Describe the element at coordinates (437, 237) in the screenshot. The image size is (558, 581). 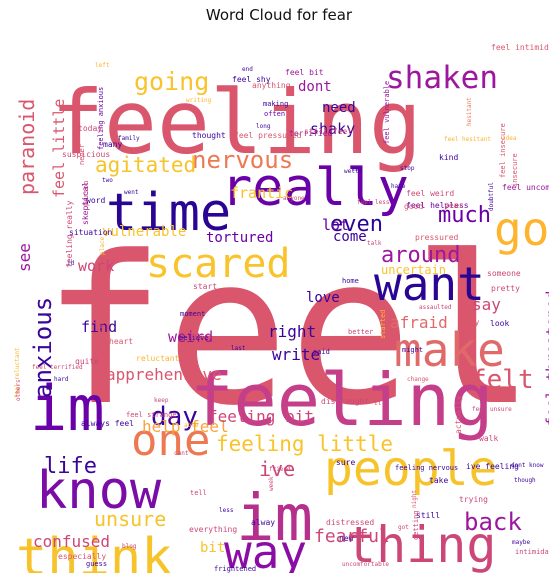
I see `word-pressured: pressured` at that location.